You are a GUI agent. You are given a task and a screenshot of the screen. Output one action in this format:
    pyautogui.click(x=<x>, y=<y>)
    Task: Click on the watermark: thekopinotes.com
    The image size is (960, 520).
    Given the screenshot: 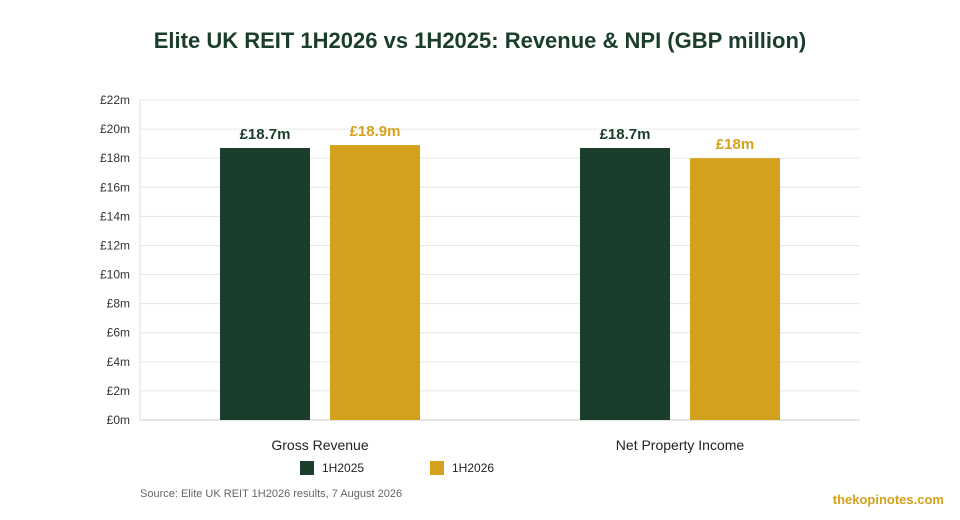 What is the action you would take?
    pyautogui.click(x=888, y=499)
    